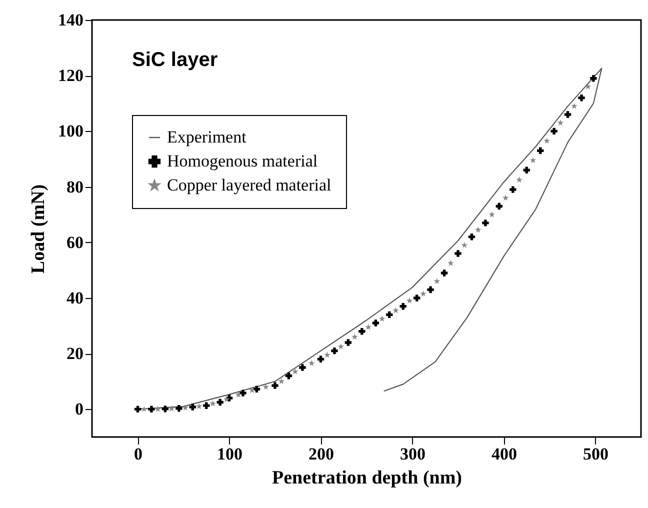 This screenshot has height=508, width=648. Describe the element at coordinates (75, 298) in the screenshot. I see `y-tick-label: 40` at that location.